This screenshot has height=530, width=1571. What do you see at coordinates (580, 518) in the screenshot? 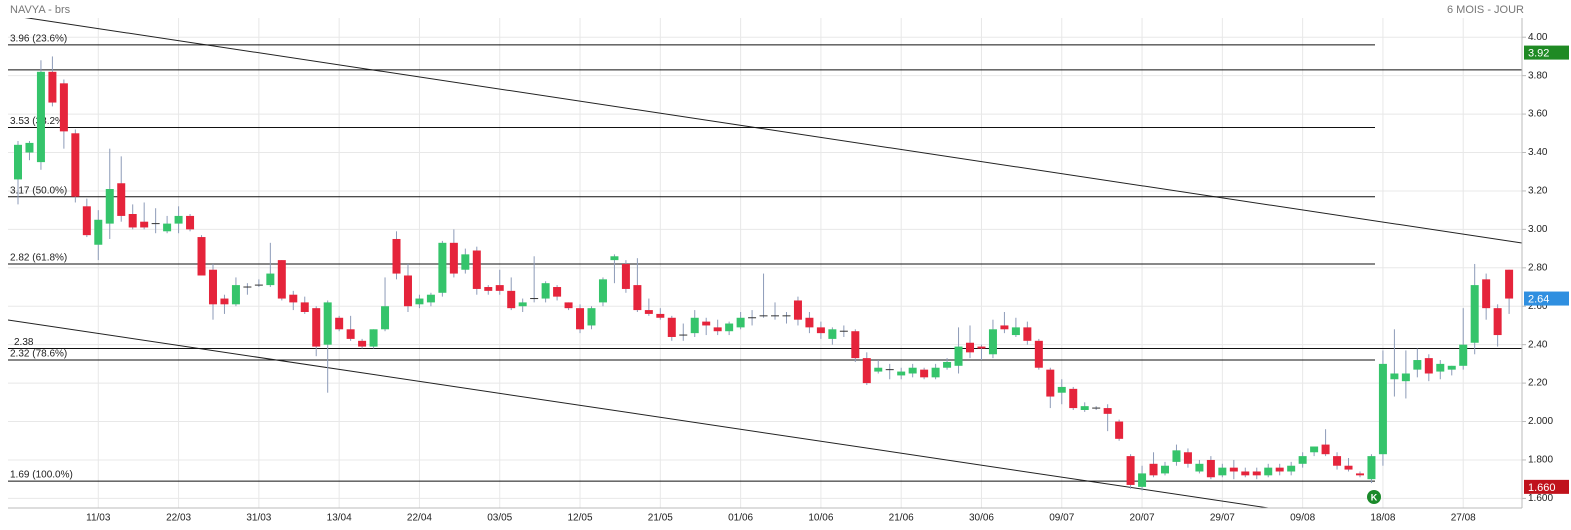
I see `x-tick-label: 12/05` at bounding box center [580, 518].